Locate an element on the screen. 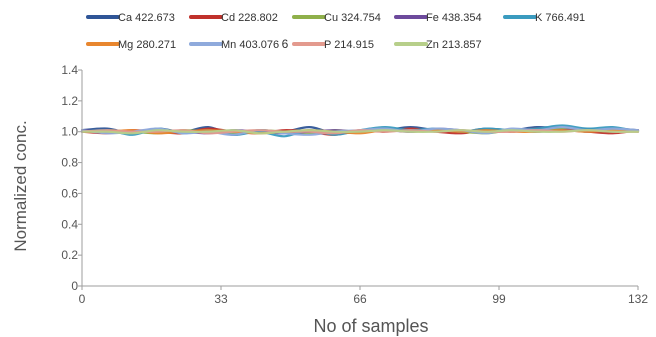 This screenshot has height=337, width=656. legend-label: Zn 213.857 is located at coordinates (454, 45).